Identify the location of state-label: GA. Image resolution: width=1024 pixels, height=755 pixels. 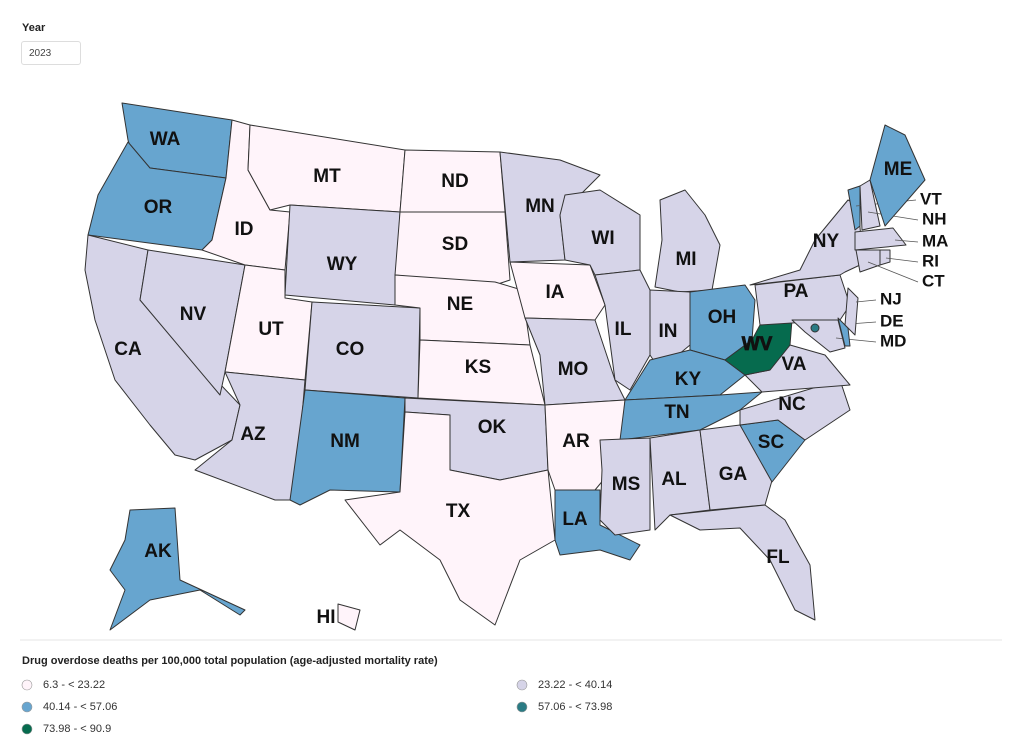
(733, 474).